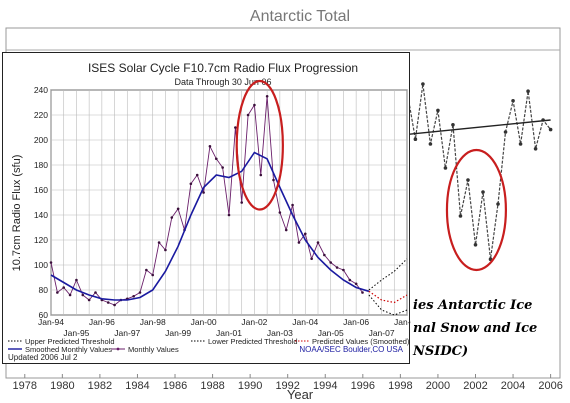 Image resolution: width=570 pixels, height=403 pixels. What do you see at coordinates (175, 386) in the screenshot?
I see `bg-x-tick-label: 1986` at bounding box center [175, 386].